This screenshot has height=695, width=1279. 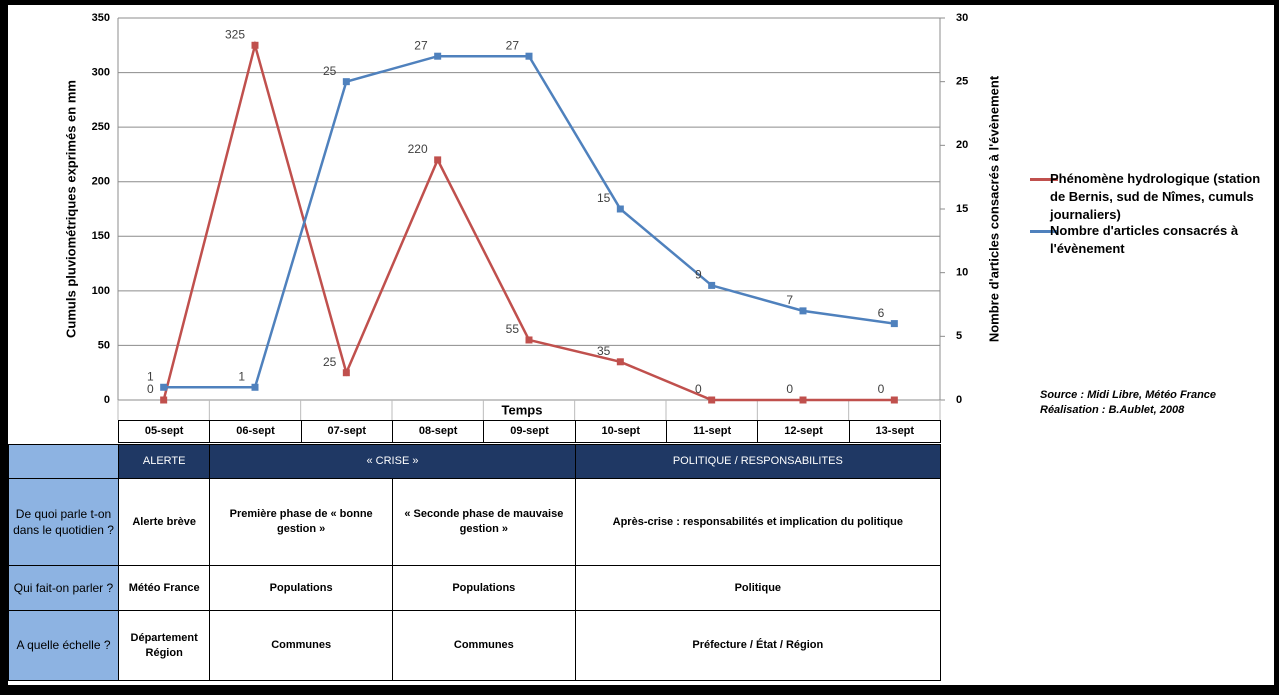 I want to click on data-label: 6, so click(x=881, y=313).